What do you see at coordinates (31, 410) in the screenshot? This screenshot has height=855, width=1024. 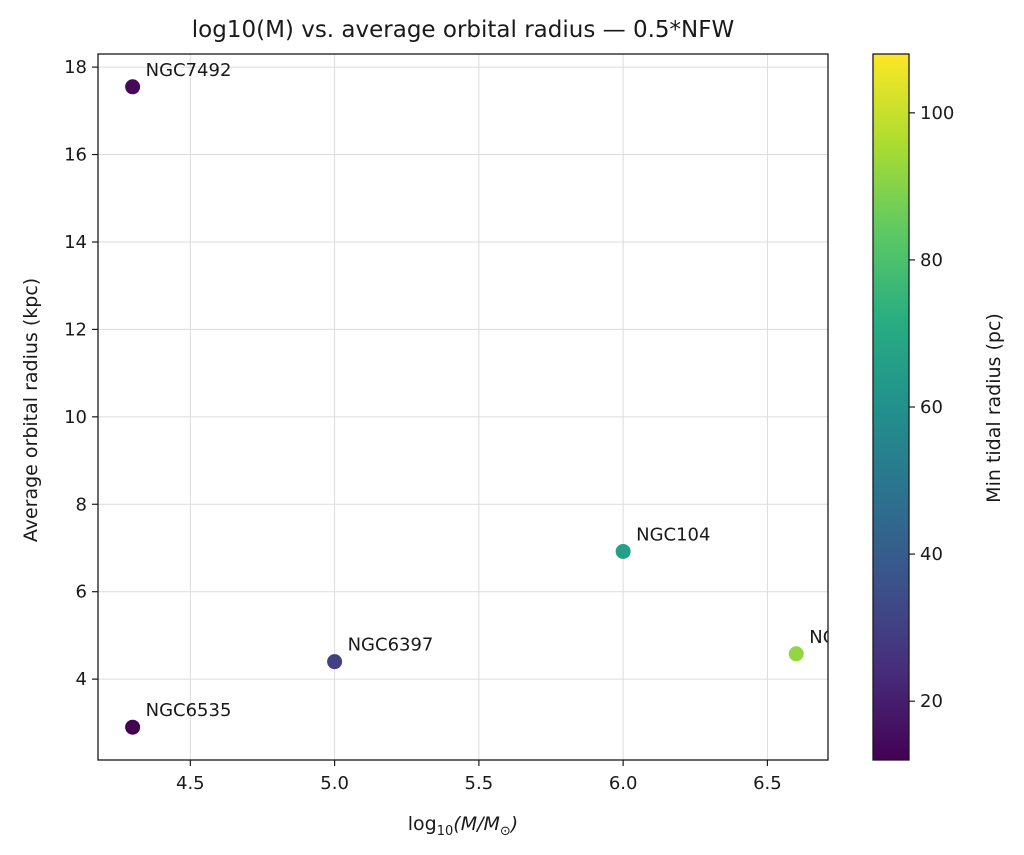 I see `y-axis-label: Average orbital radius (kpc)` at bounding box center [31, 410].